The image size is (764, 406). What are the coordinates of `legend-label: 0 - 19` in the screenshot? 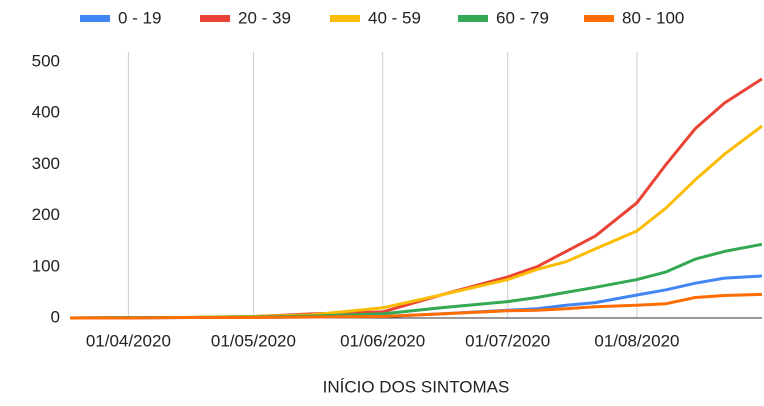 It's located at (139, 17).